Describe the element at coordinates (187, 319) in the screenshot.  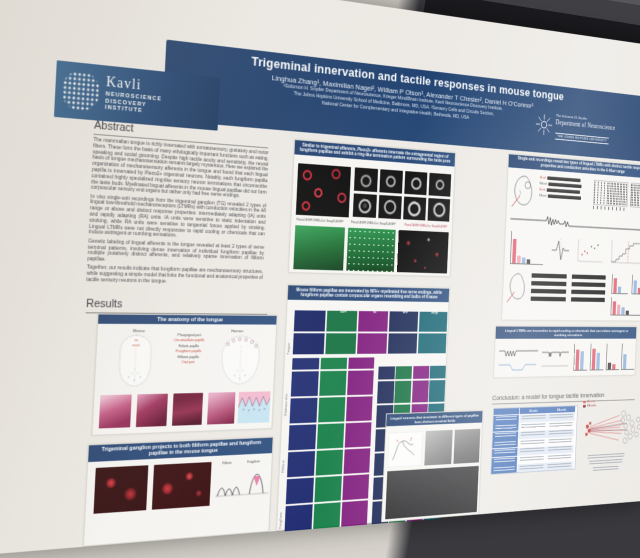
I see `panel-anatomy-header: The anatomy of the tongue` at that location.